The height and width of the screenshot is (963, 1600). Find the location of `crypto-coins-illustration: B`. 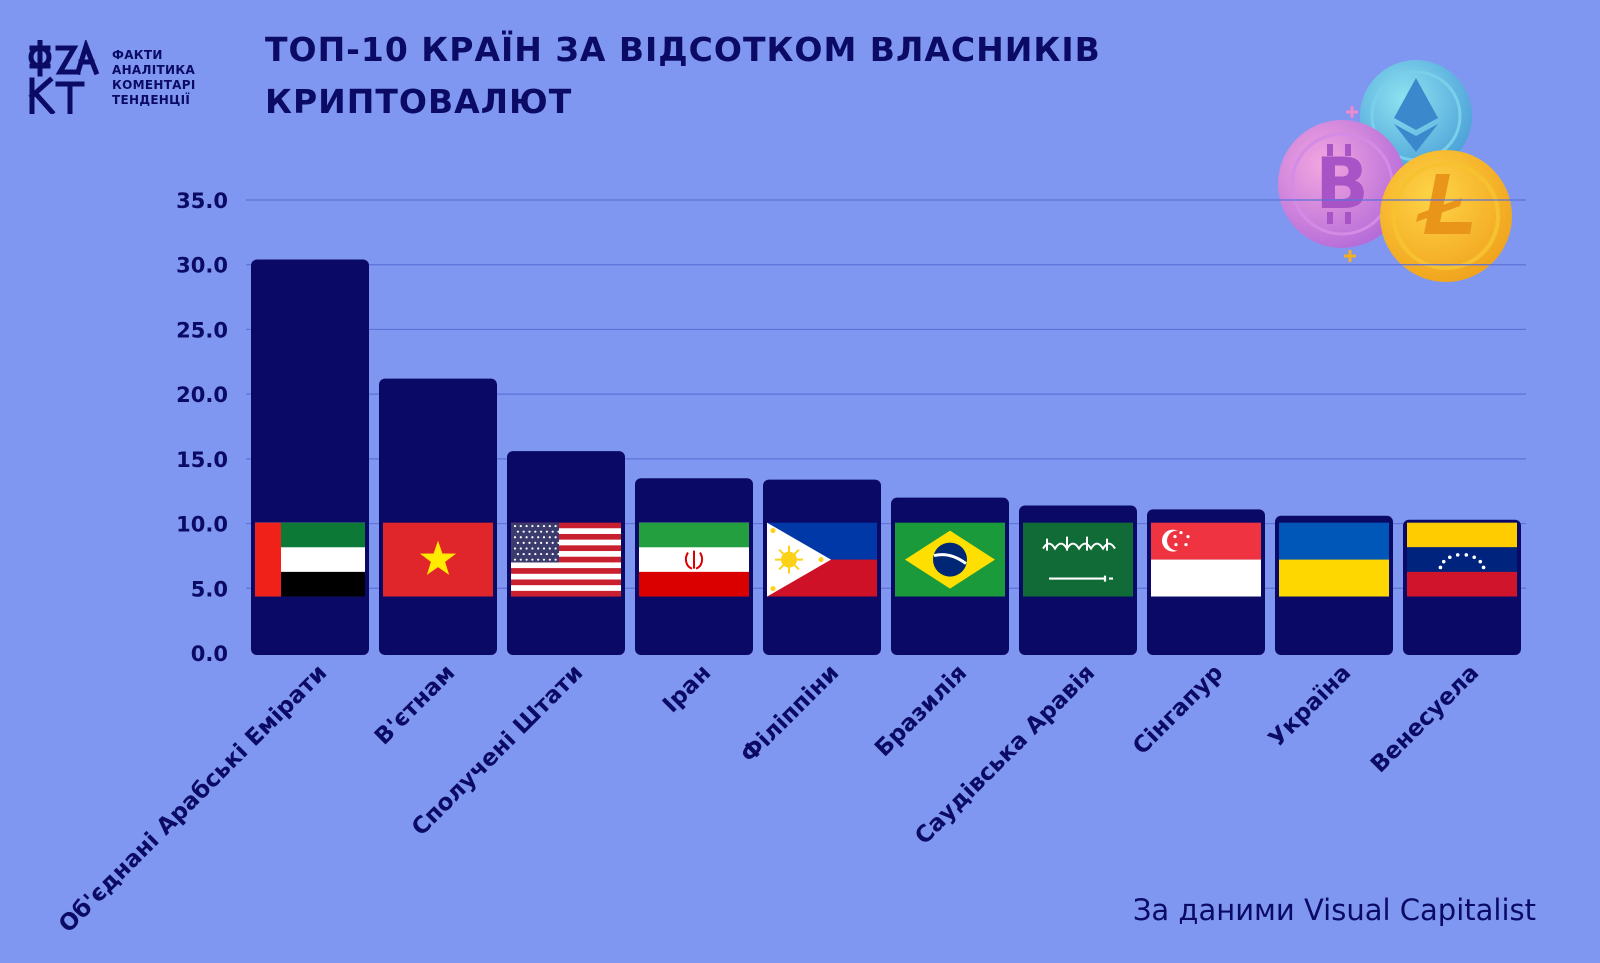

crypto-coins-illustration: B is located at coordinates (1395, 171).